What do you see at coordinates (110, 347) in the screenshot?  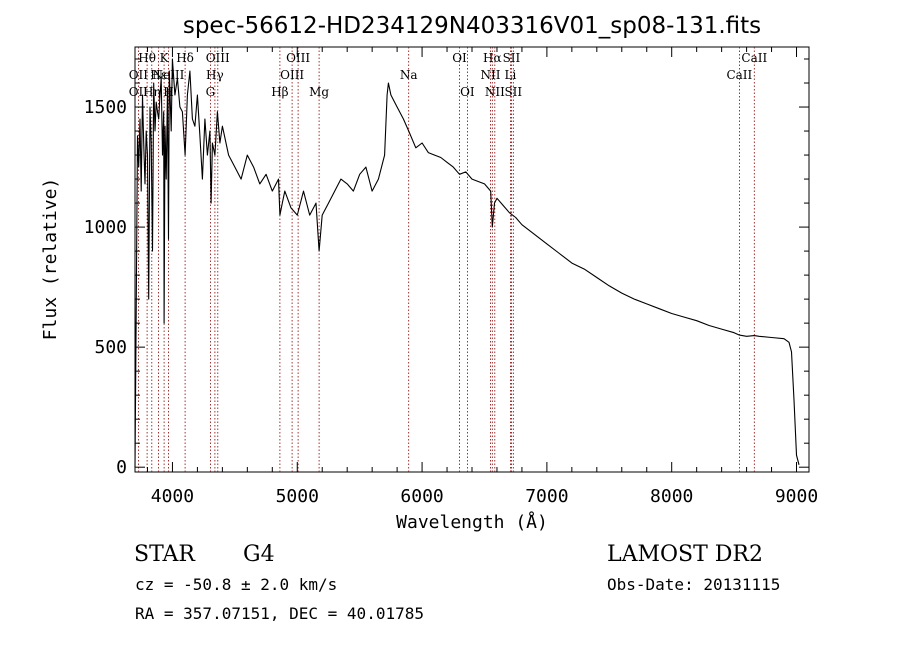 I see `y-tick-label: 500` at bounding box center [110, 347].